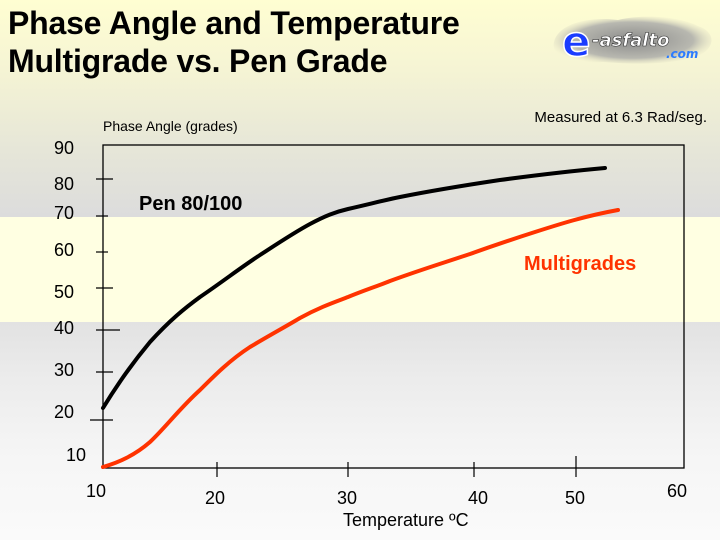 This screenshot has height=540, width=720. What do you see at coordinates (64, 328) in the screenshot?
I see `y-tick-40: 40` at bounding box center [64, 328].